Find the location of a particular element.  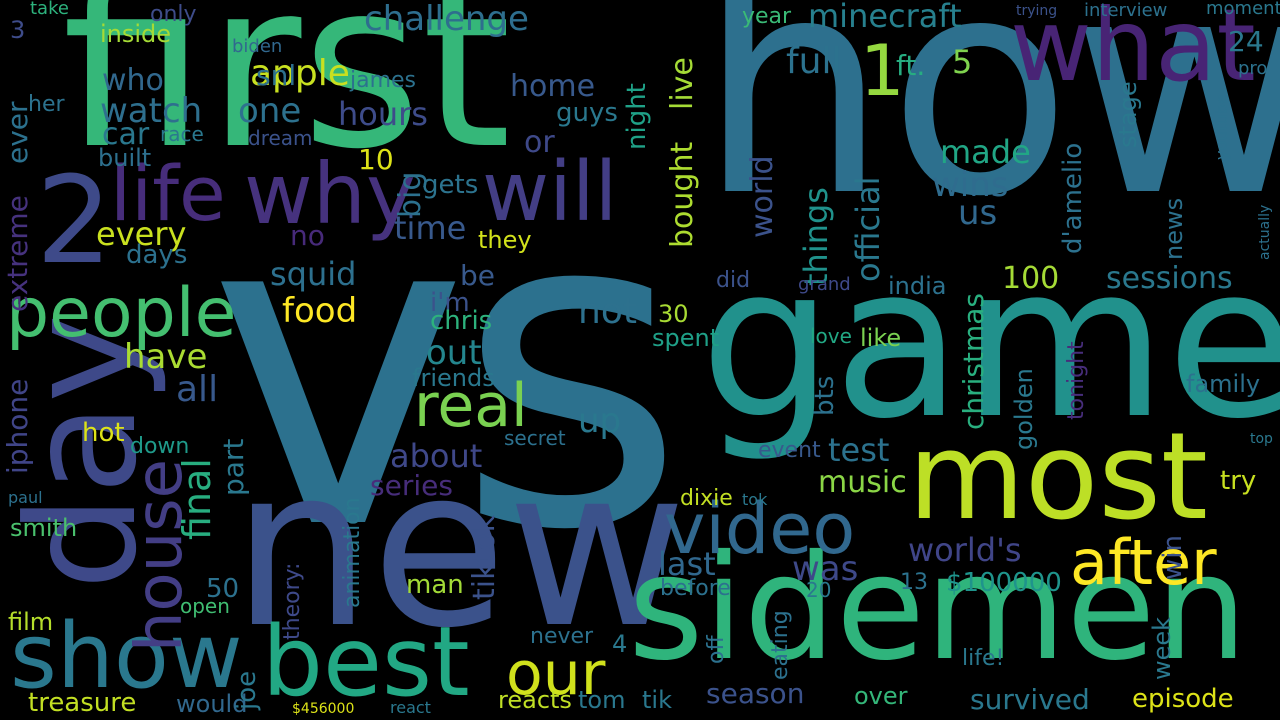

word-life: life is located at coordinates (168, 193).